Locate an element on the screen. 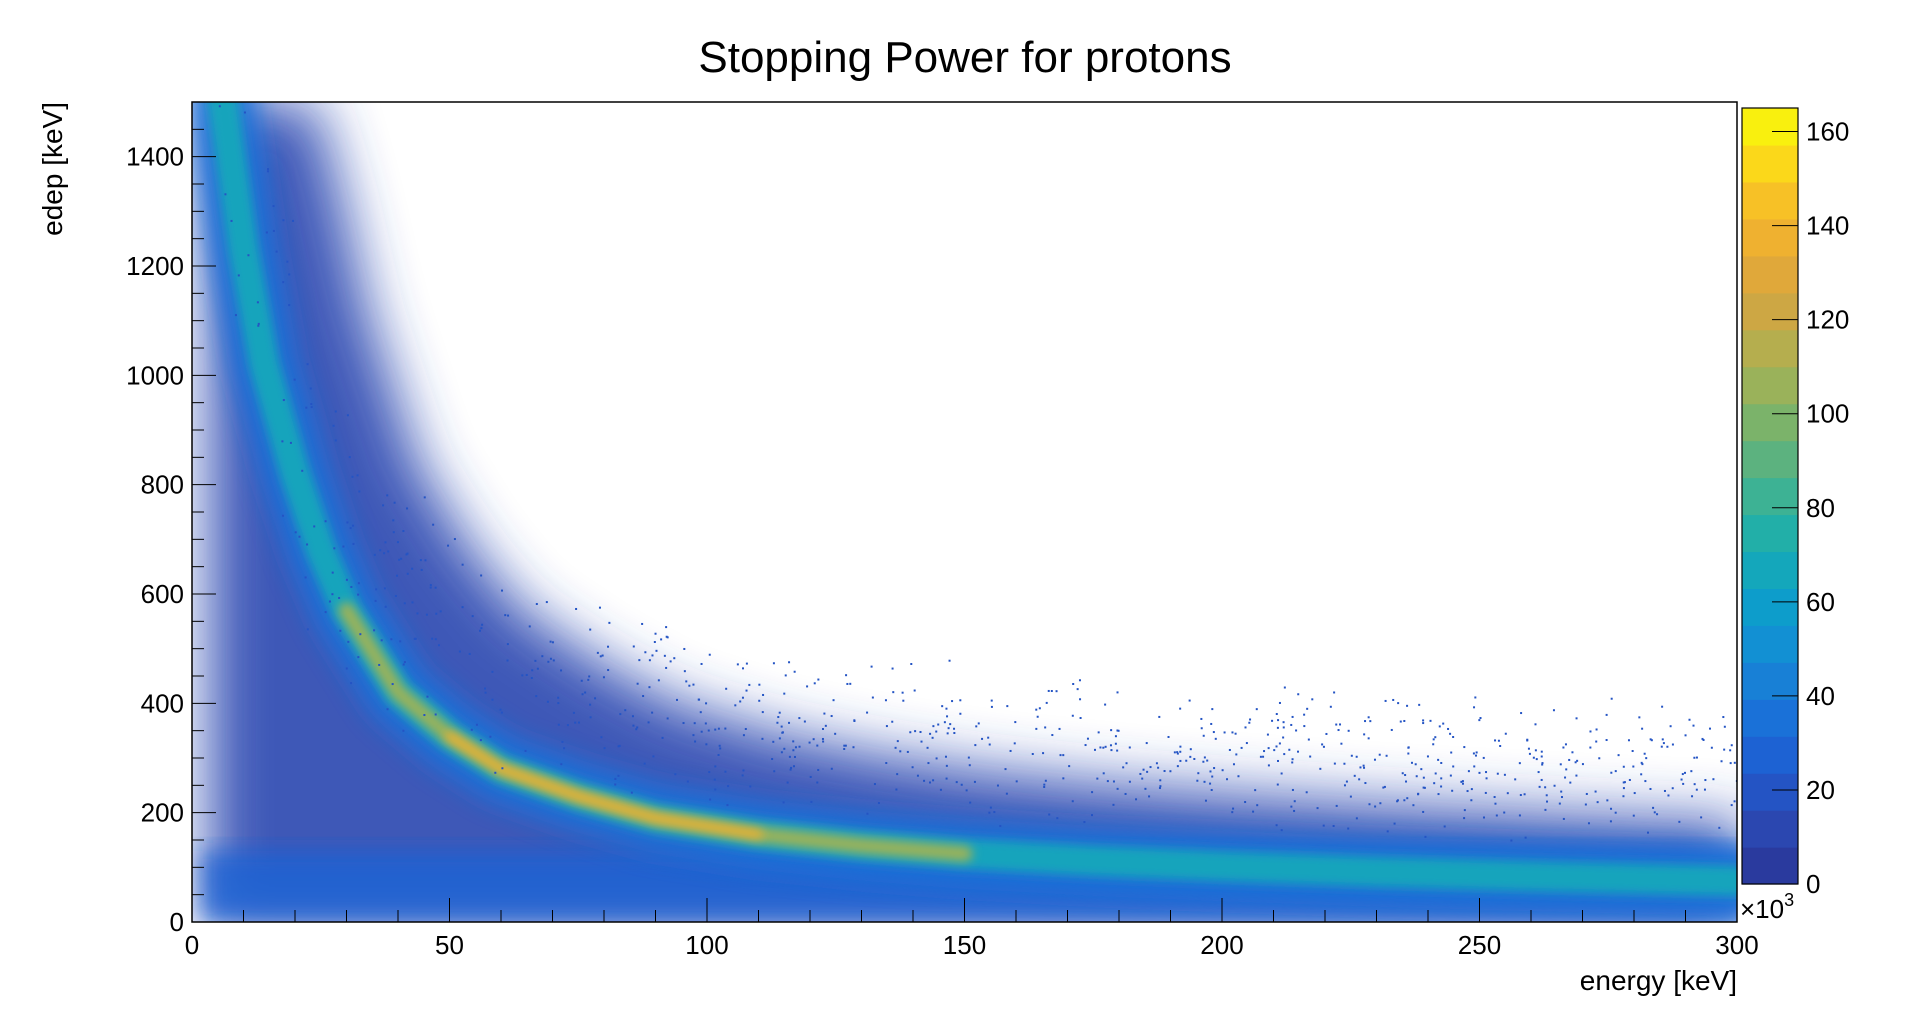 The width and height of the screenshot is (1918, 1019). y-tick-label: 600 is located at coordinates (162, 594).